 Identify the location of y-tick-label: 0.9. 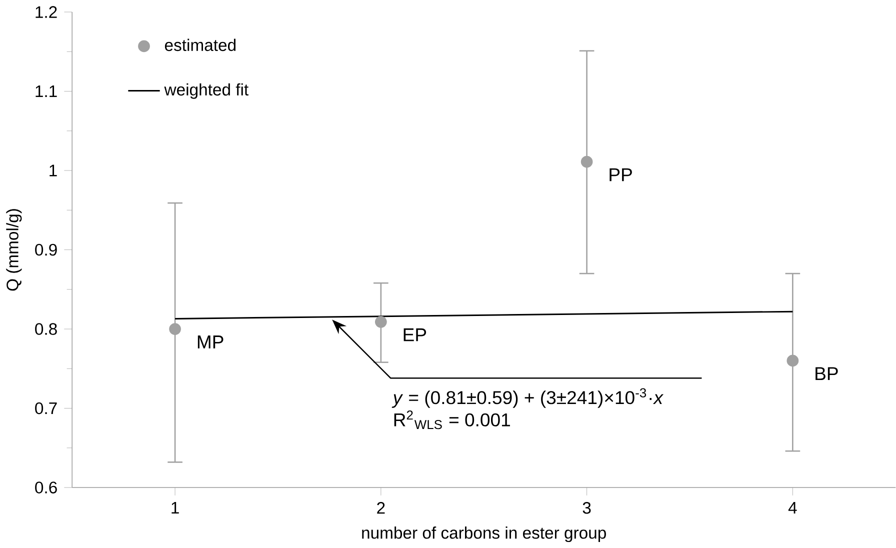
(46, 250).